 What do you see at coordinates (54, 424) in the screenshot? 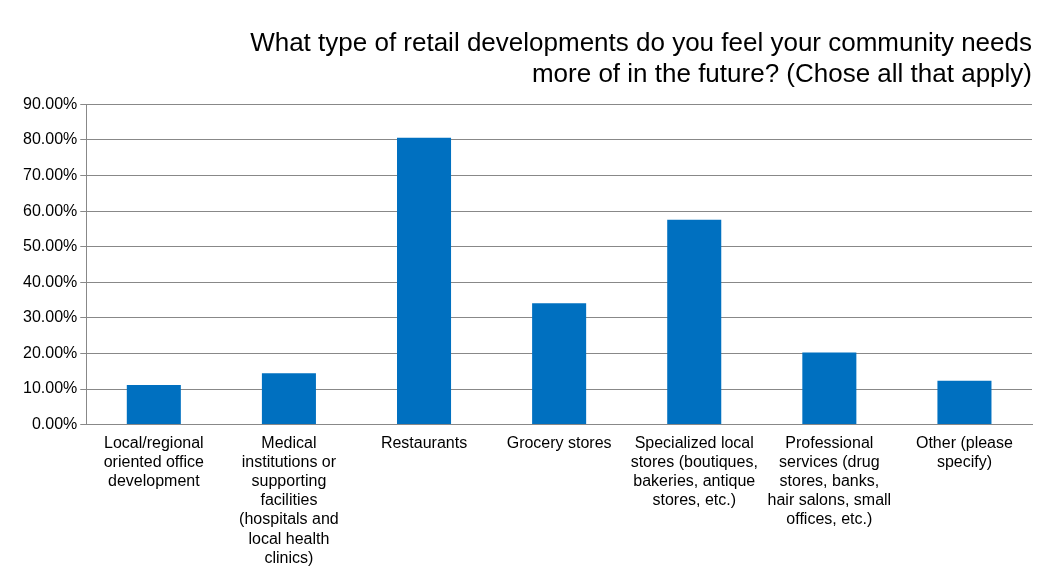
I see `y-tick-label: 0.00%` at bounding box center [54, 424].